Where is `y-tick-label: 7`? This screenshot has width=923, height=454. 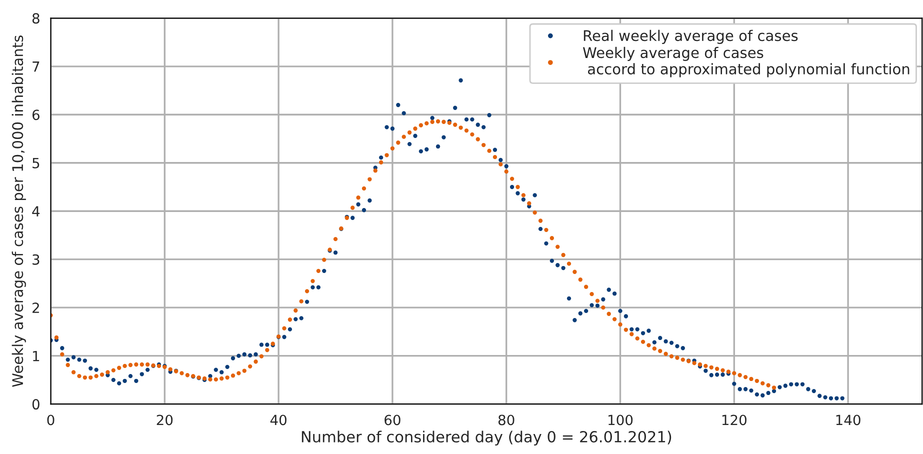 y-tick-label: 7 is located at coordinates (36, 67).